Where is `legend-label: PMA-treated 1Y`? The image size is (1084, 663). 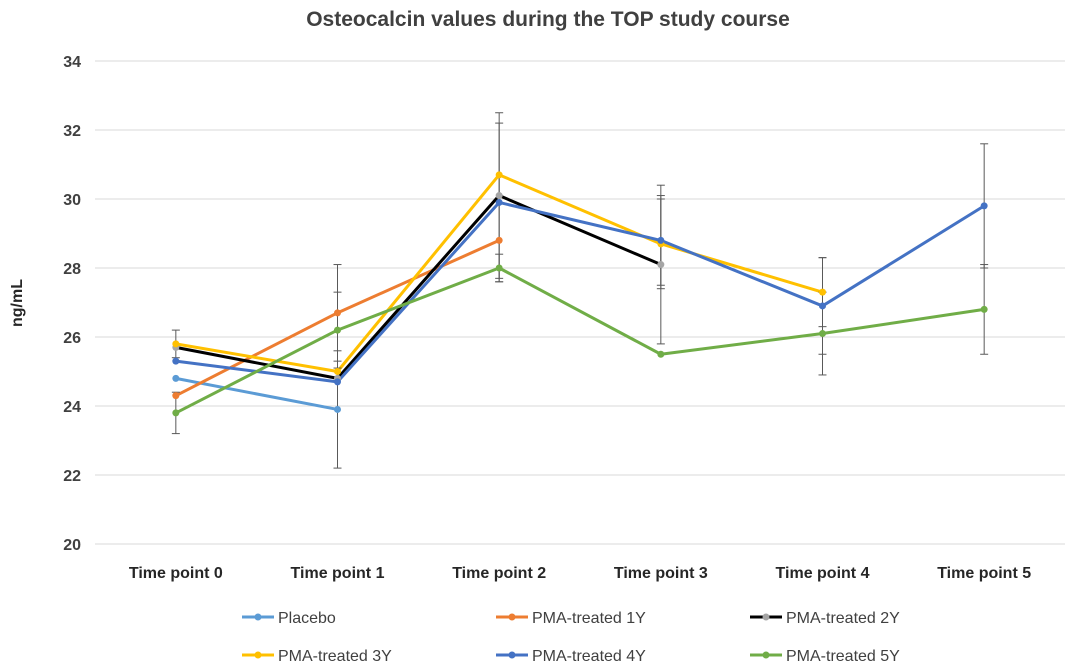
legend-label: PMA-treated 1Y is located at coordinates (589, 618).